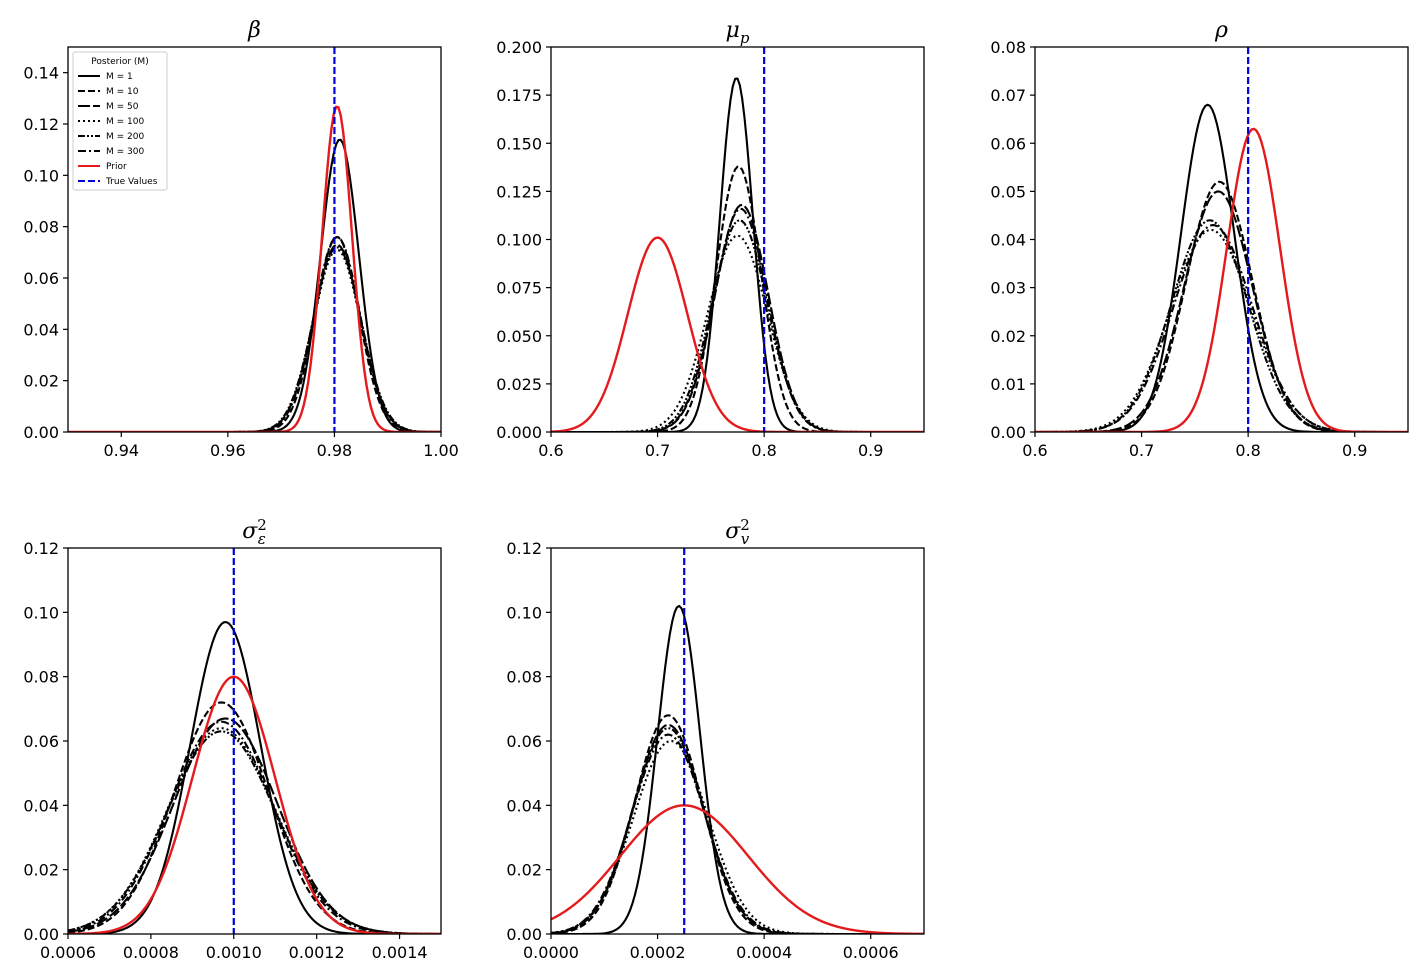 The width and height of the screenshot is (1422, 980). Describe the element at coordinates (1008, 95) in the screenshot. I see `y-tick-label: 0.07` at that location.